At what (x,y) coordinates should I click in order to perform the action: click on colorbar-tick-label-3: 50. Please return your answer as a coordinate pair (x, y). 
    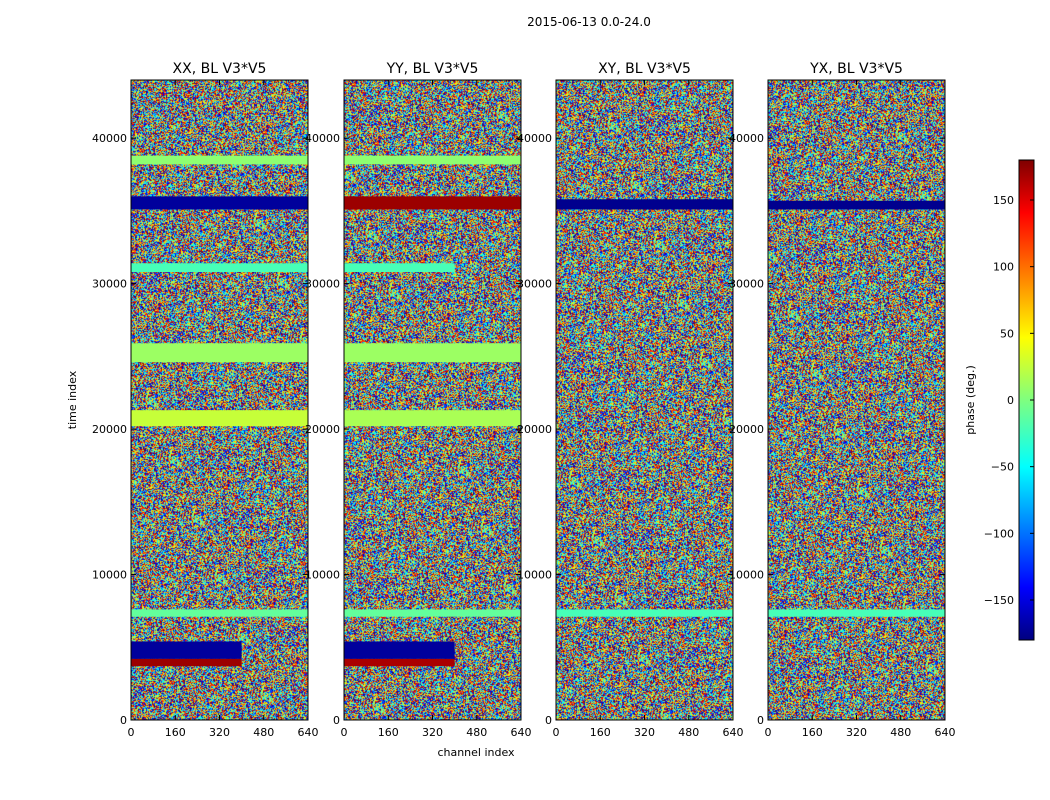
    Looking at the image, I should click on (1007, 333).